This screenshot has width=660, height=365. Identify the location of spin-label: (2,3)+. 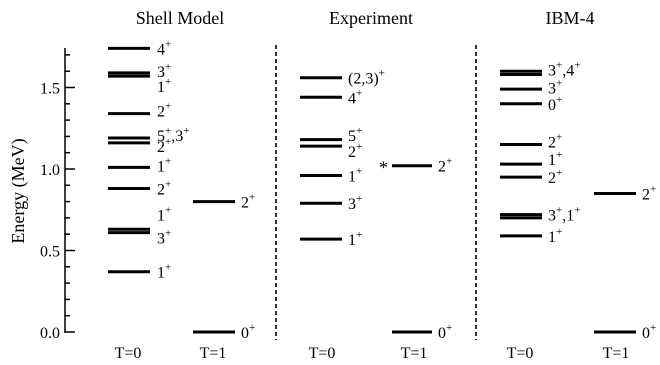
(366, 78).